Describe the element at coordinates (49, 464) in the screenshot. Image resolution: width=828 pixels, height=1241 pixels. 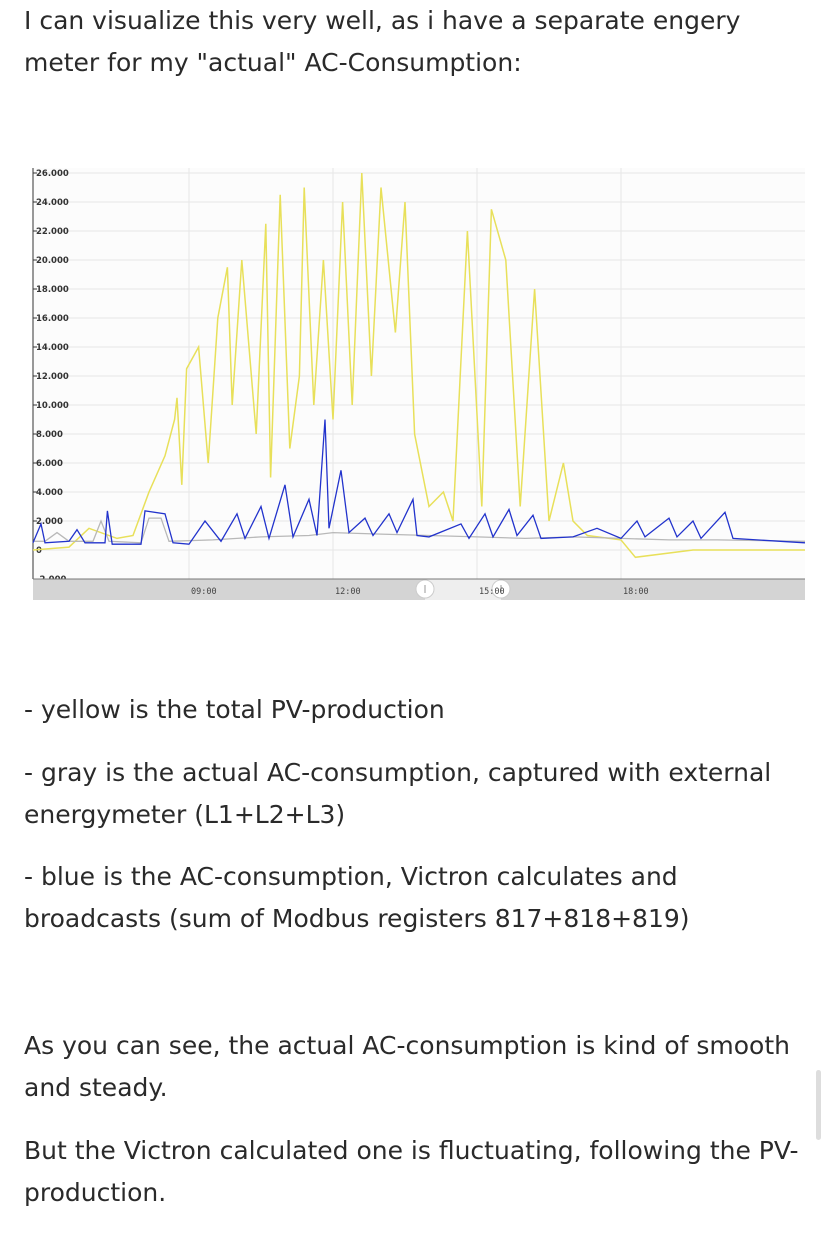
I see `y-tick-label: 6.000` at that location.